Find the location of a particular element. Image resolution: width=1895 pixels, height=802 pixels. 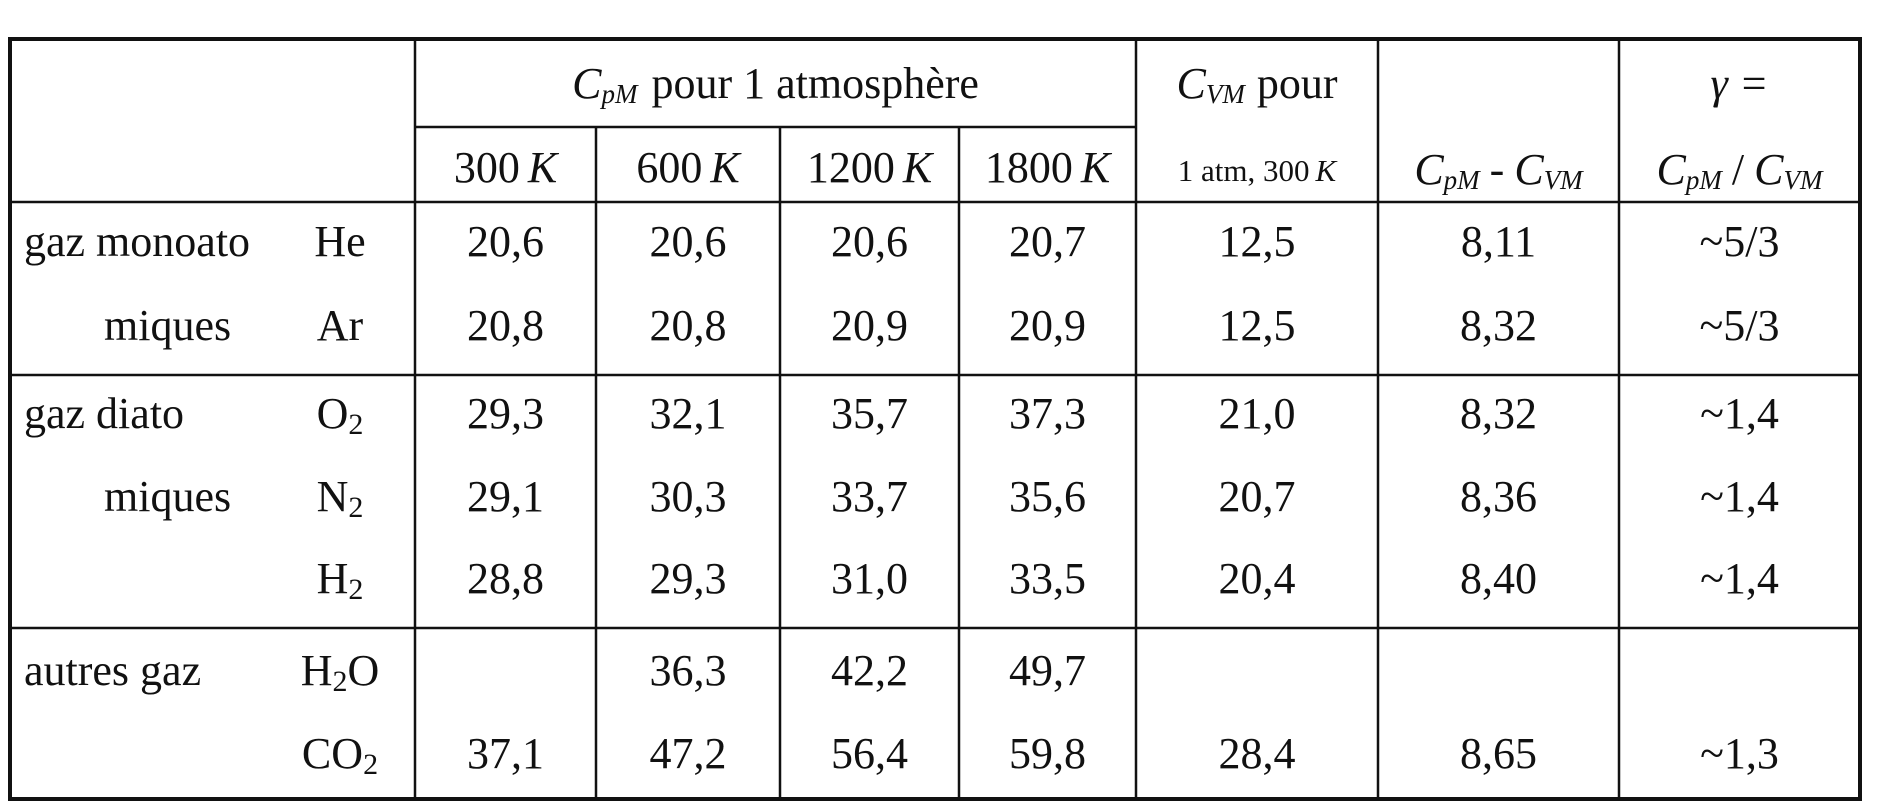

text-part: 29,3 is located at coordinates (688, 578).